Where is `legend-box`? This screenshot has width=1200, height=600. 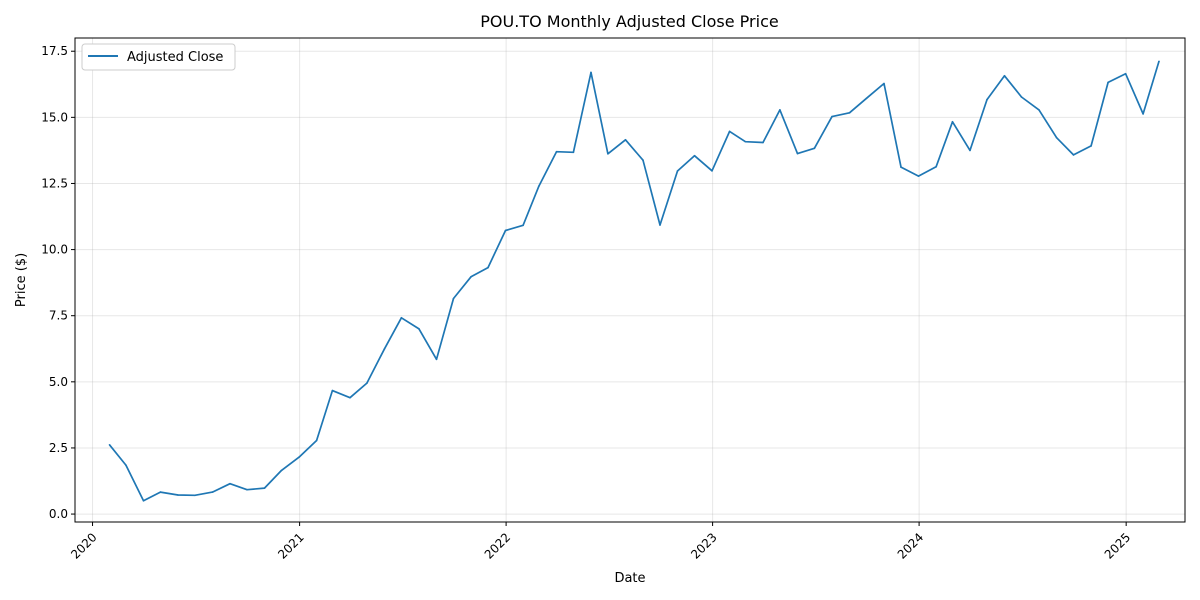 legend-box is located at coordinates (158, 57).